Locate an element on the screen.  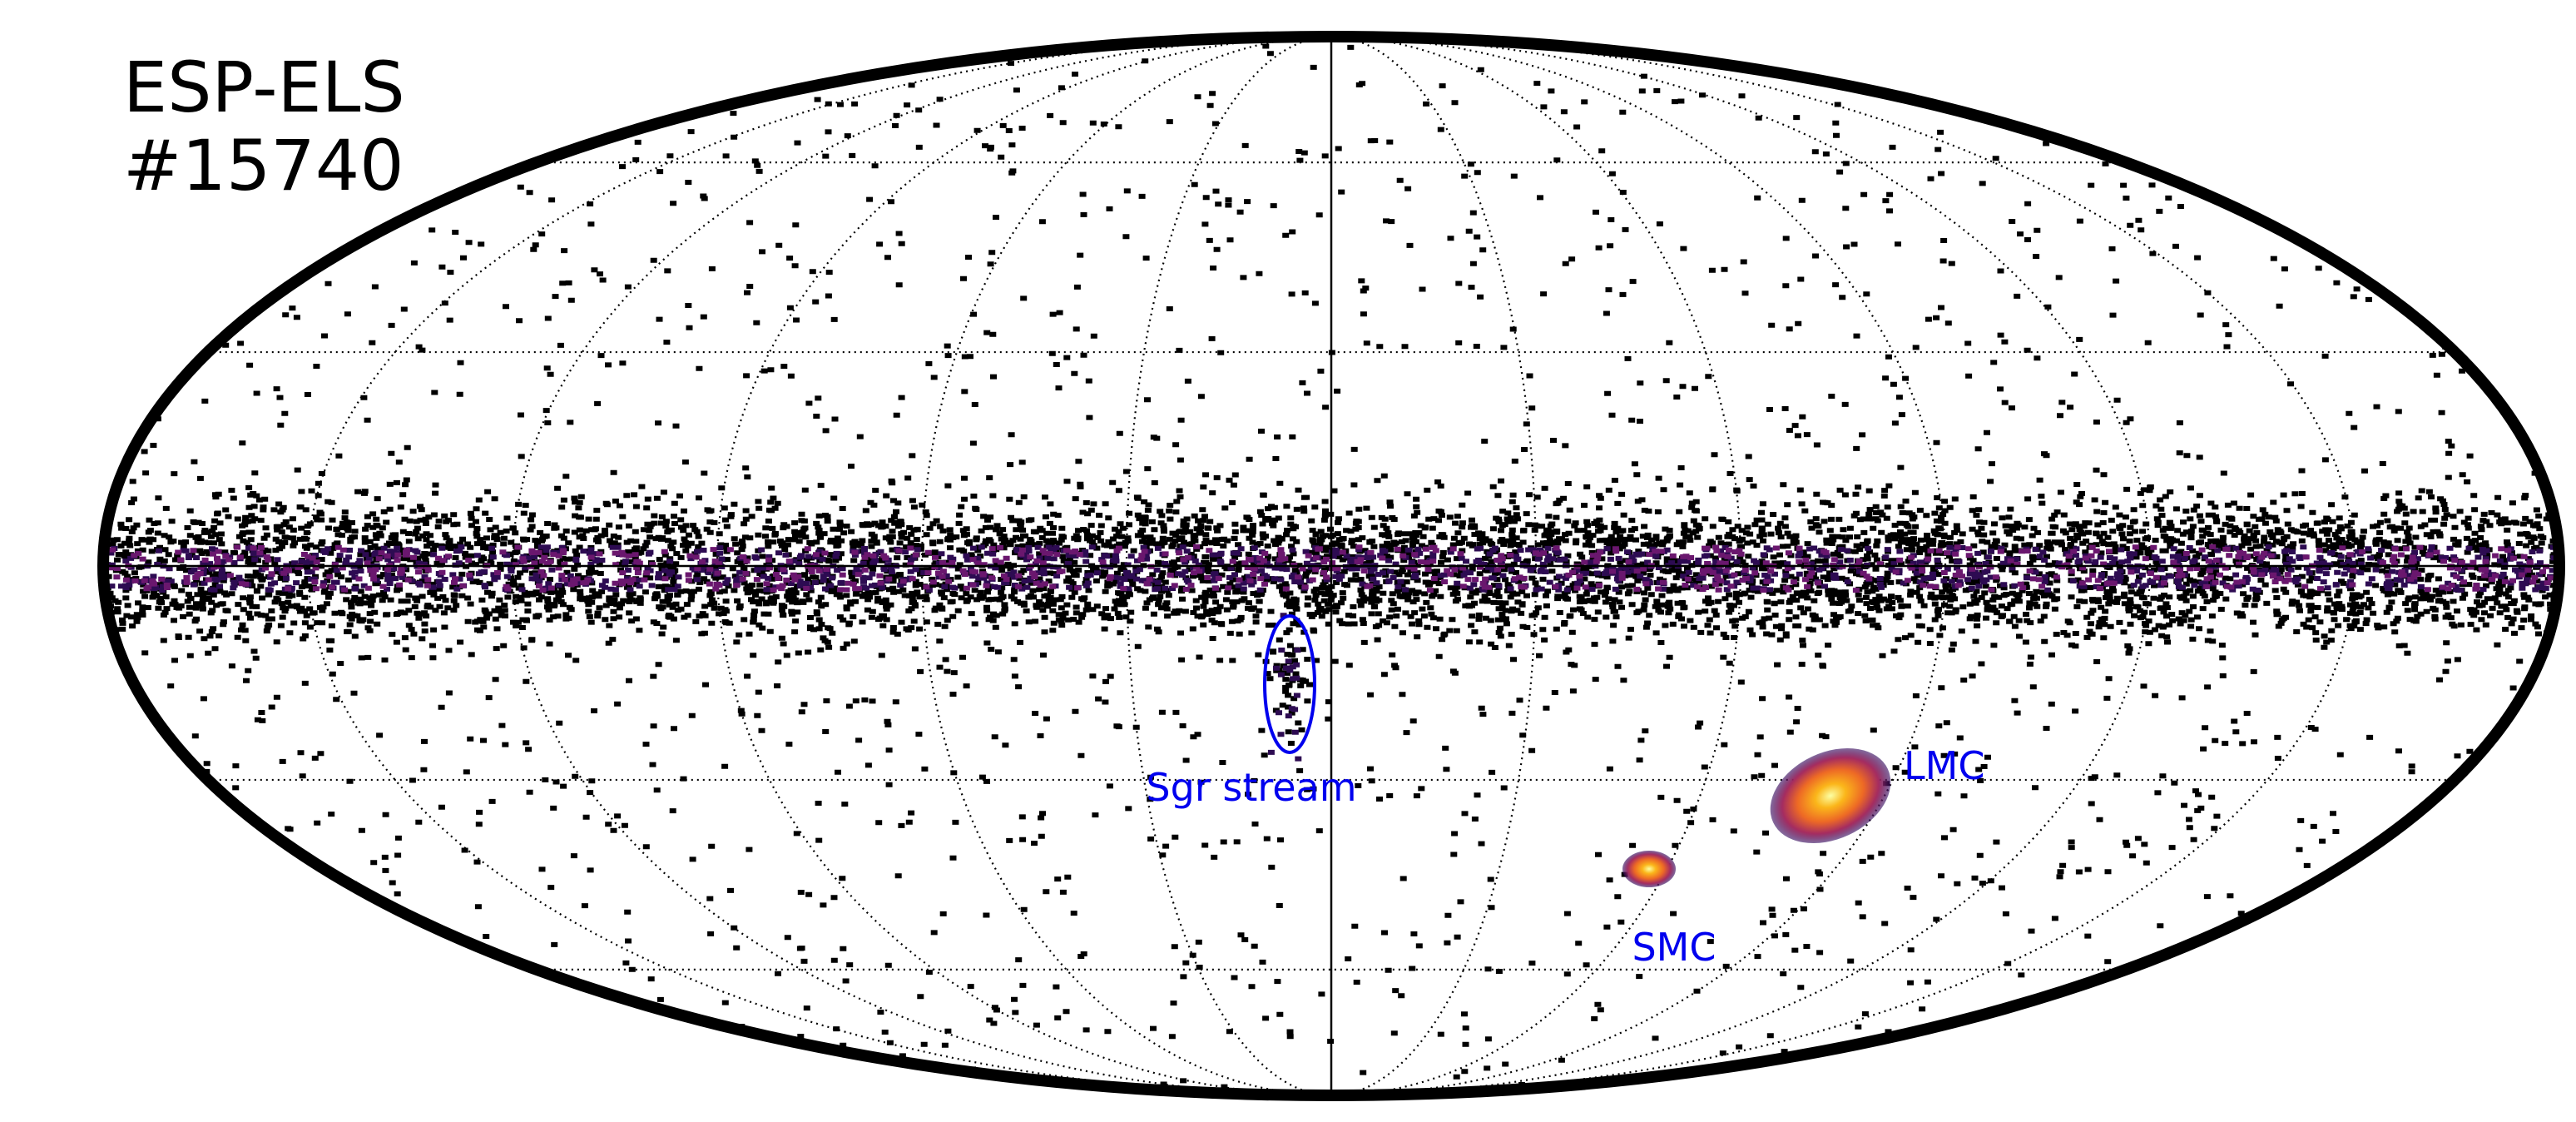
title-line: ESP-ELS is located at coordinates (264, 87).